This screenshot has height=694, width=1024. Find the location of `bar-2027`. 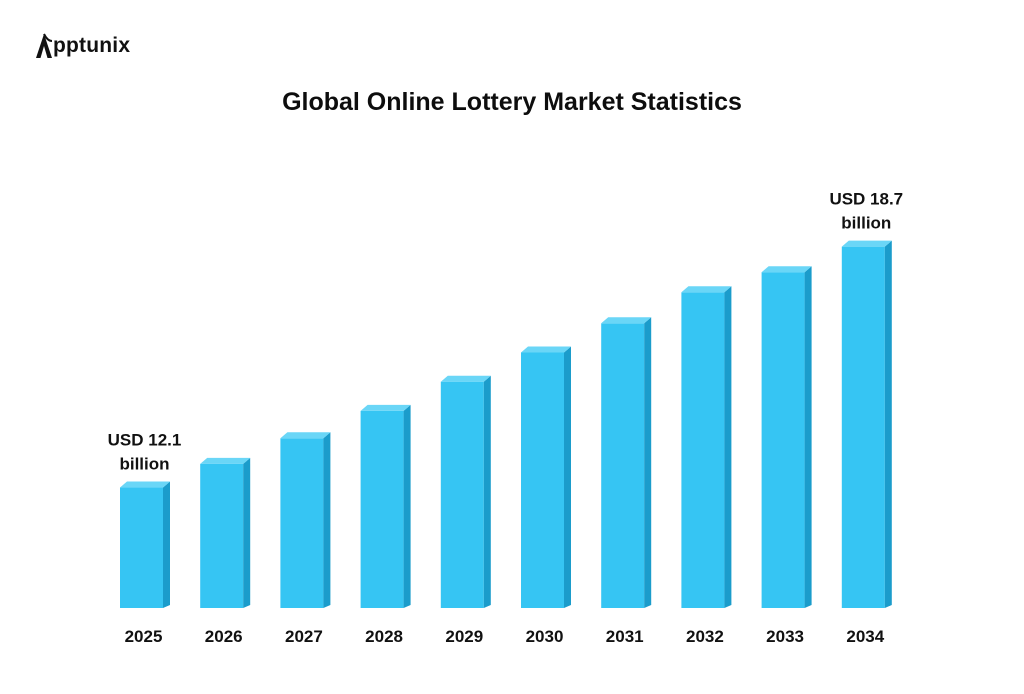

bar-2027 is located at coordinates (305, 520).